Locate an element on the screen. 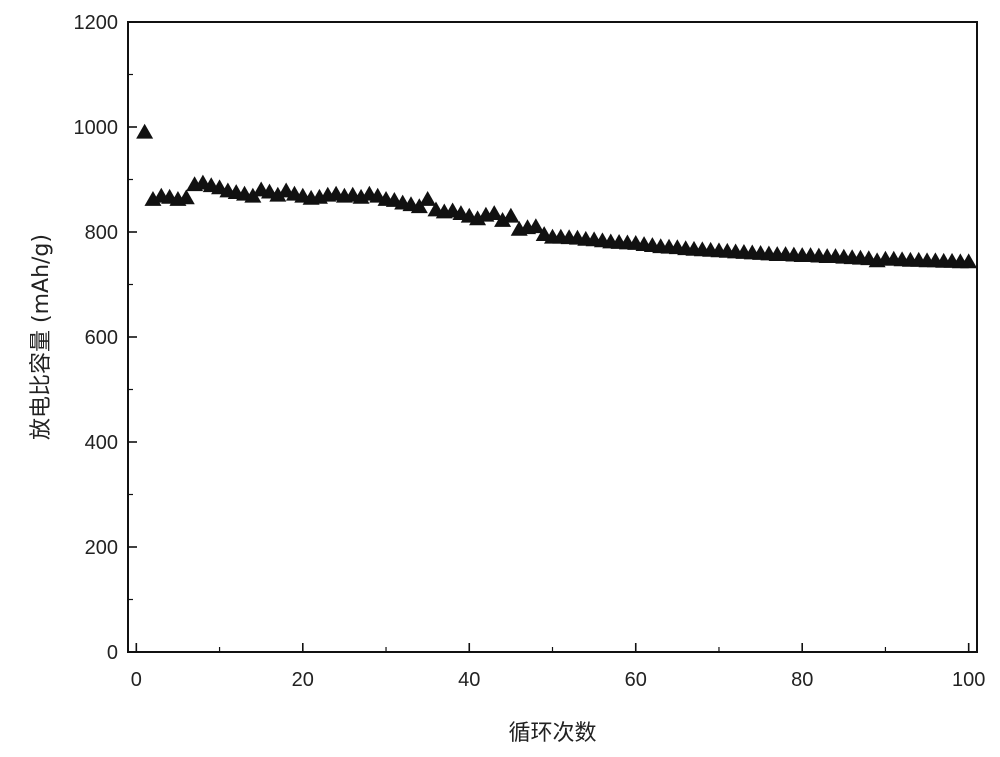 Image resolution: width=1000 pixels, height=757 pixels. x-axis-title: 循环次数 is located at coordinates (552, 733).